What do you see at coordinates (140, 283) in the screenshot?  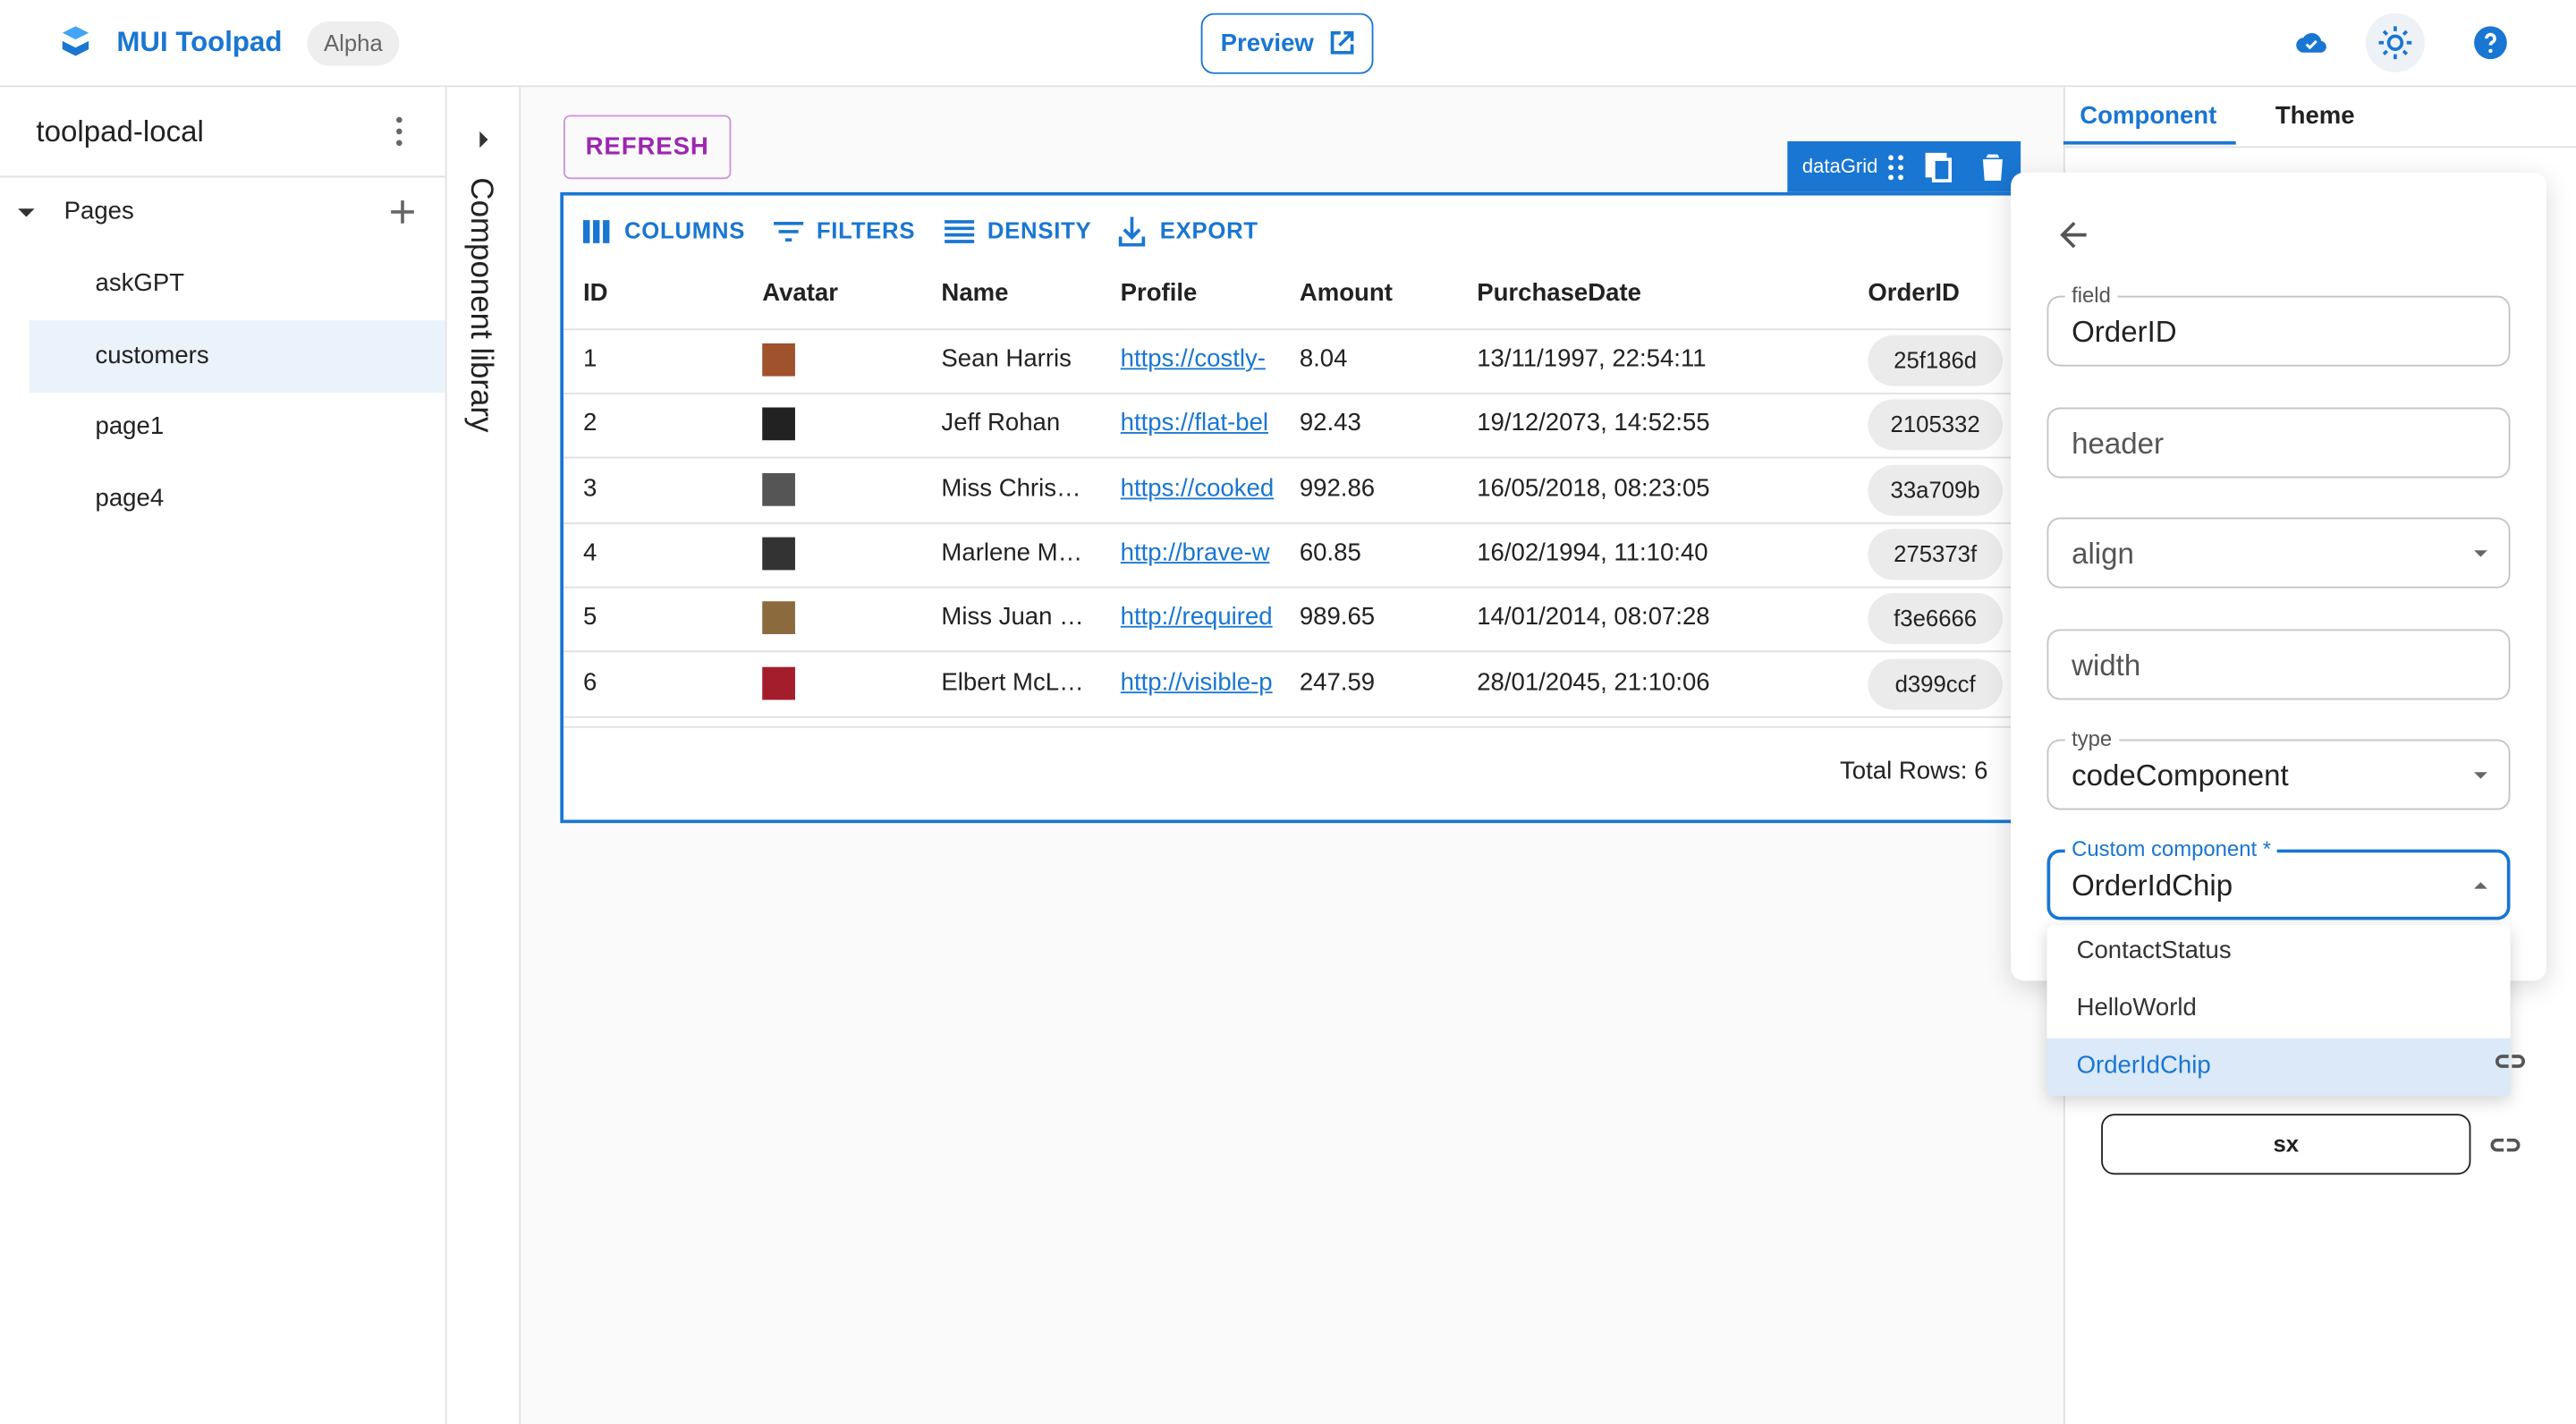 I see `page-item: askGPT` at bounding box center [140, 283].